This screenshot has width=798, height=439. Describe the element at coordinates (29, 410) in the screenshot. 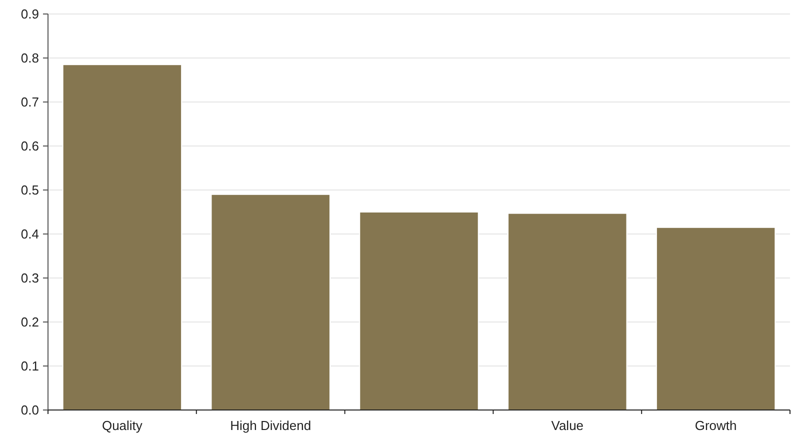

I see `y-tick-label: 0.0` at that location.